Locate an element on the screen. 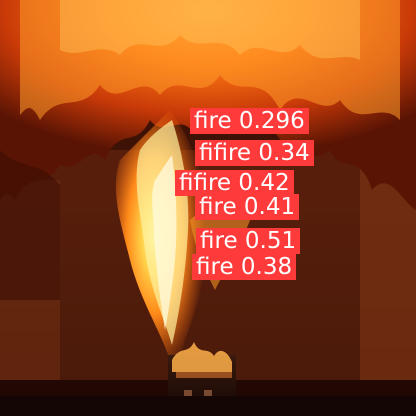 Image resolution: width=416 pixels, height=416 pixels. detection-label: fire 0.296 is located at coordinates (249, 121).